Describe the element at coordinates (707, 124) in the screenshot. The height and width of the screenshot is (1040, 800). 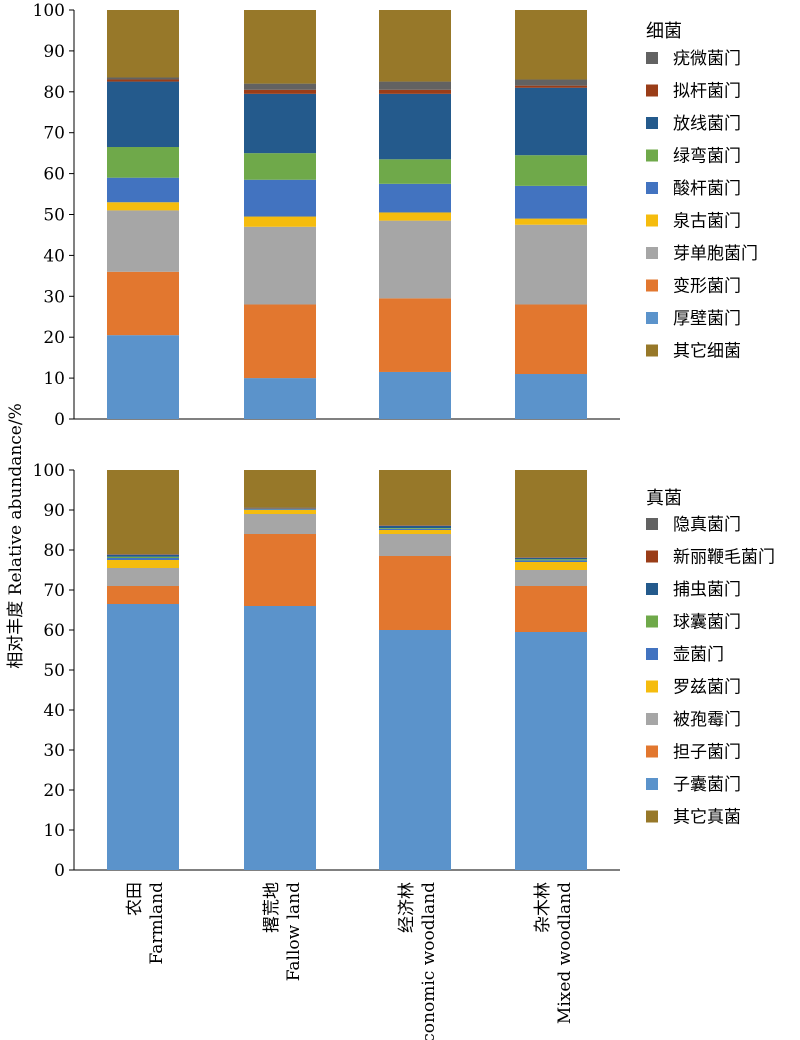
I see `legend-label: 放线菌门` at that location.